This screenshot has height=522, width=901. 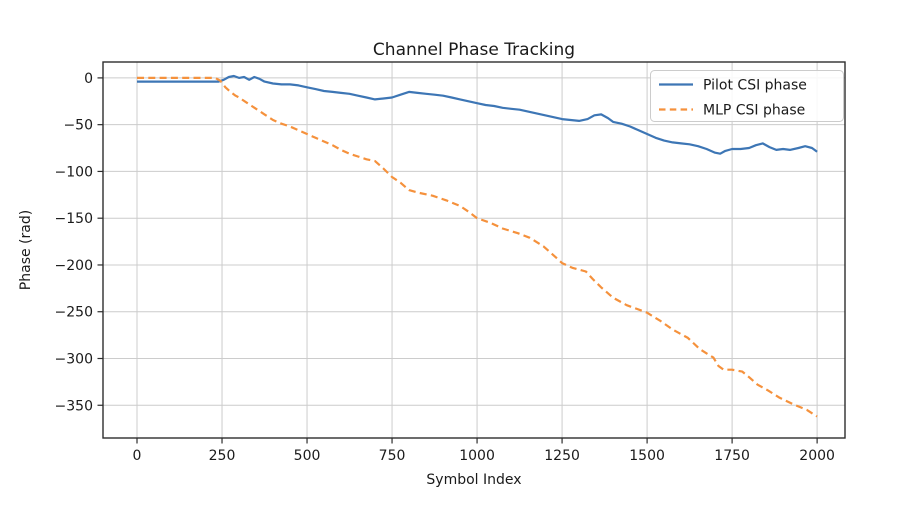 I want to click on y-tick-label: −150, so click(x=74, y=219).